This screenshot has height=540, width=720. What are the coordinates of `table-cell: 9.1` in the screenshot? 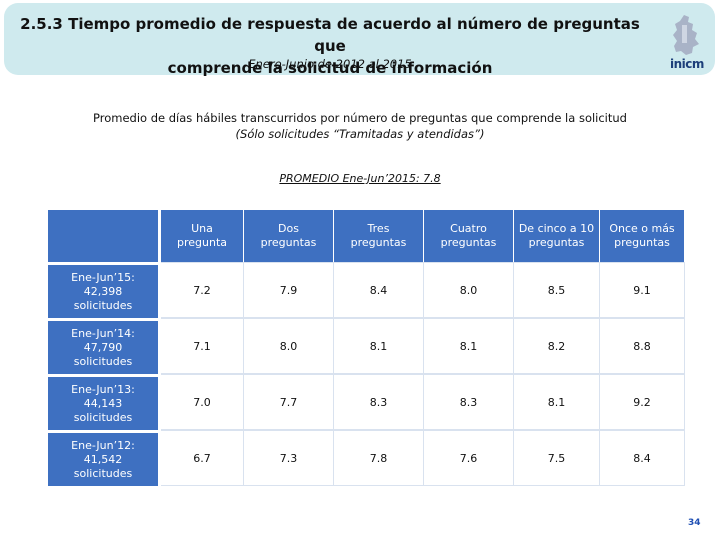 It's located at (642, 290).